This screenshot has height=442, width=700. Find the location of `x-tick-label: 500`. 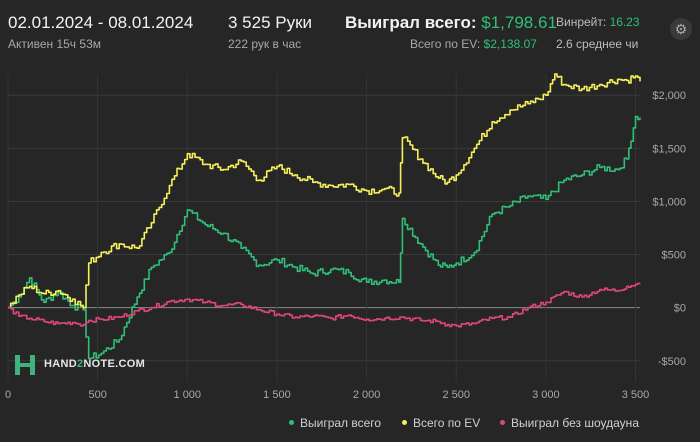

x-tick-label: 500 is located at coordinates (97, 395).